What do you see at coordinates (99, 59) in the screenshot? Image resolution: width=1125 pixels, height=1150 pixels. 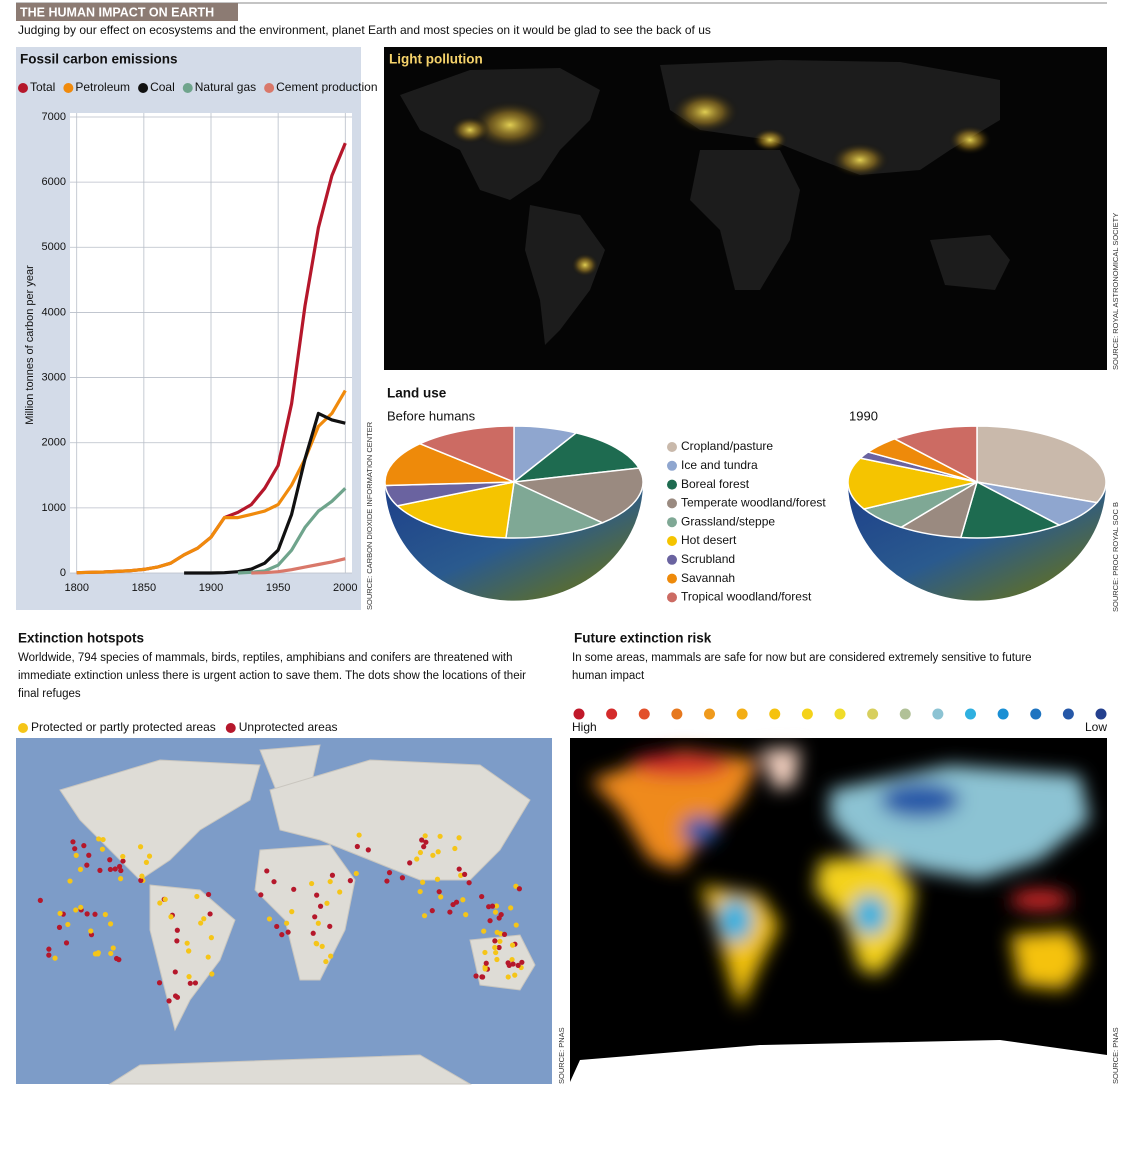 I see `chart-title: Fossil carbon emissions` at bounding box center [99, 59].